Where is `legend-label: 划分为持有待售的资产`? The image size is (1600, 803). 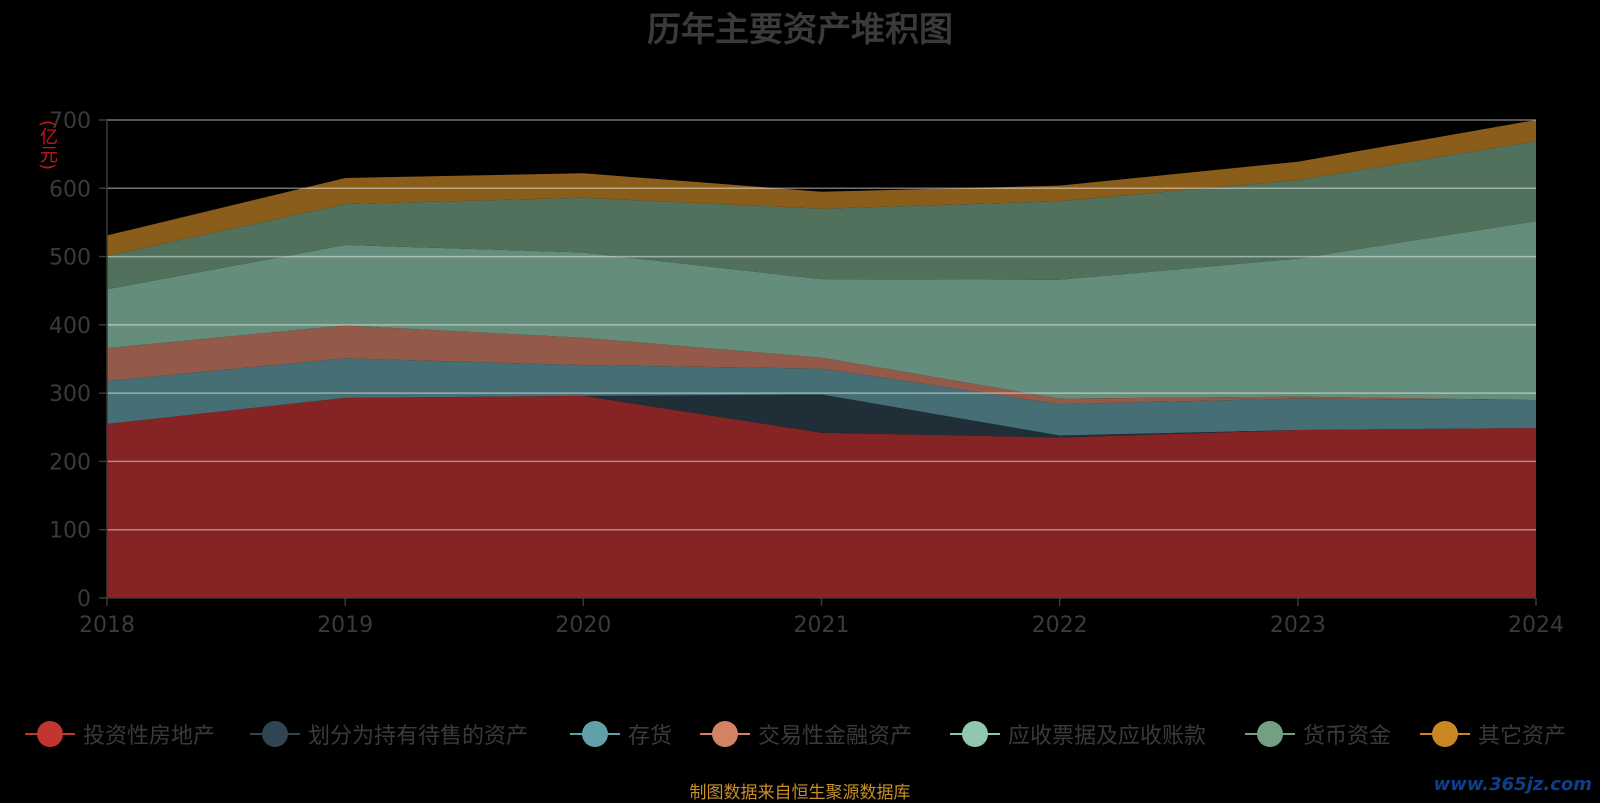
legend-label: 划分为持有待售的资产 is located at coordinates (418, 736).